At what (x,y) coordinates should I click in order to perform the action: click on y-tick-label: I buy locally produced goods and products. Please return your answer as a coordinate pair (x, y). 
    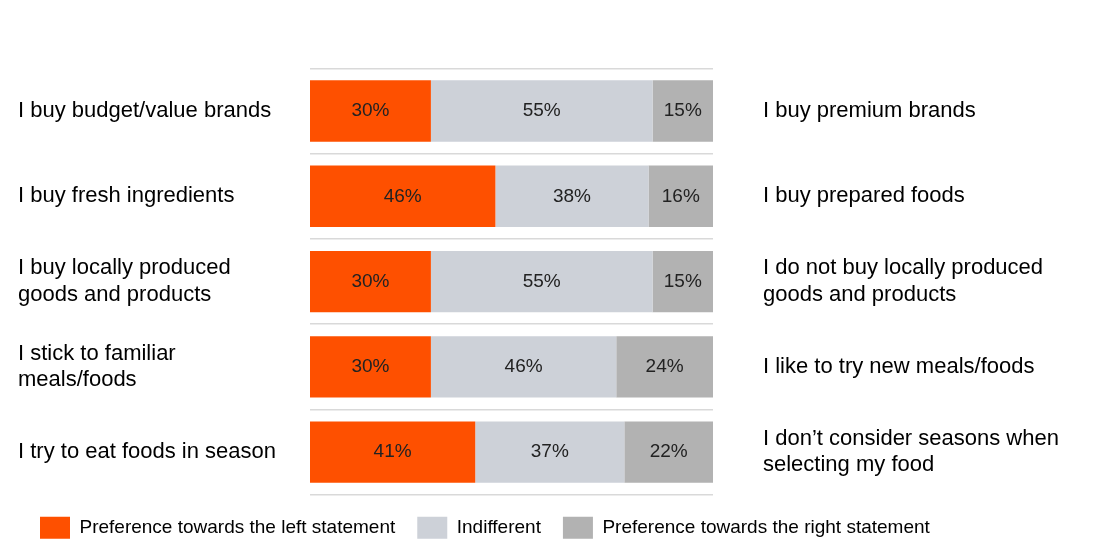
    Looking at the image, I should click on (124, 280).